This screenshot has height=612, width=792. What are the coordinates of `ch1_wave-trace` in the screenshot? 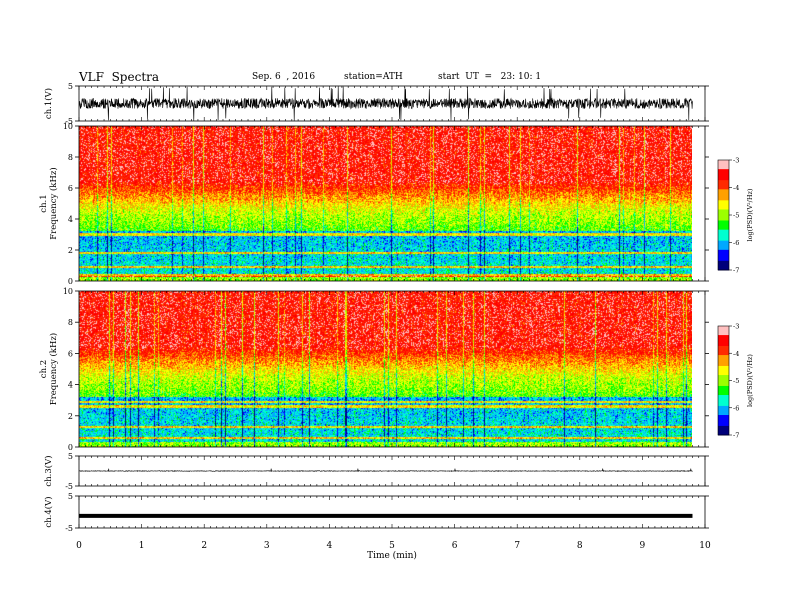 It's located at (385, 103).